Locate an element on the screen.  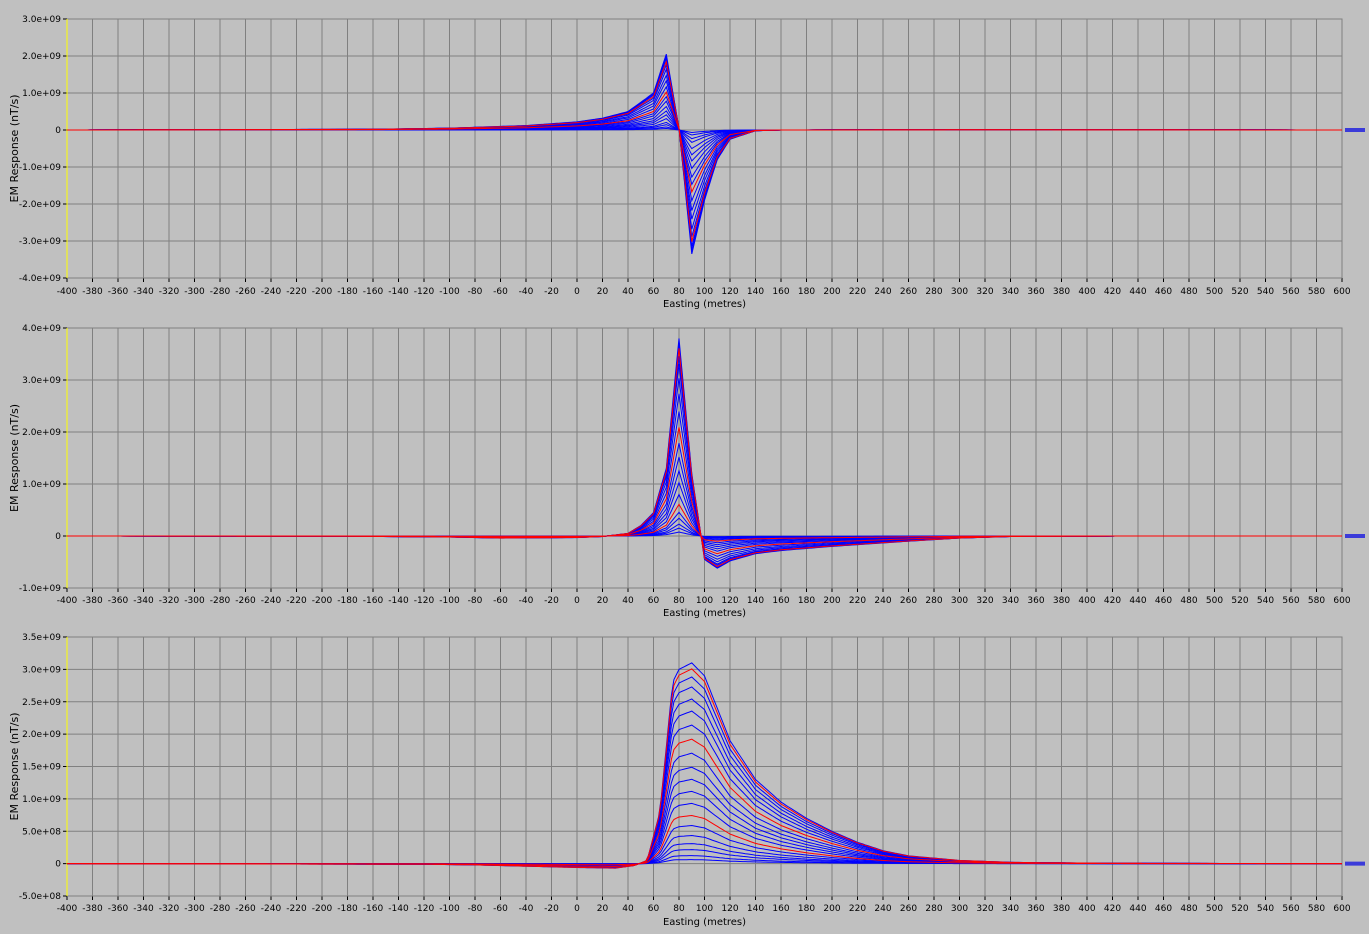
y-tick-label: -3.0e+09 is located at coordinates (40, 242).